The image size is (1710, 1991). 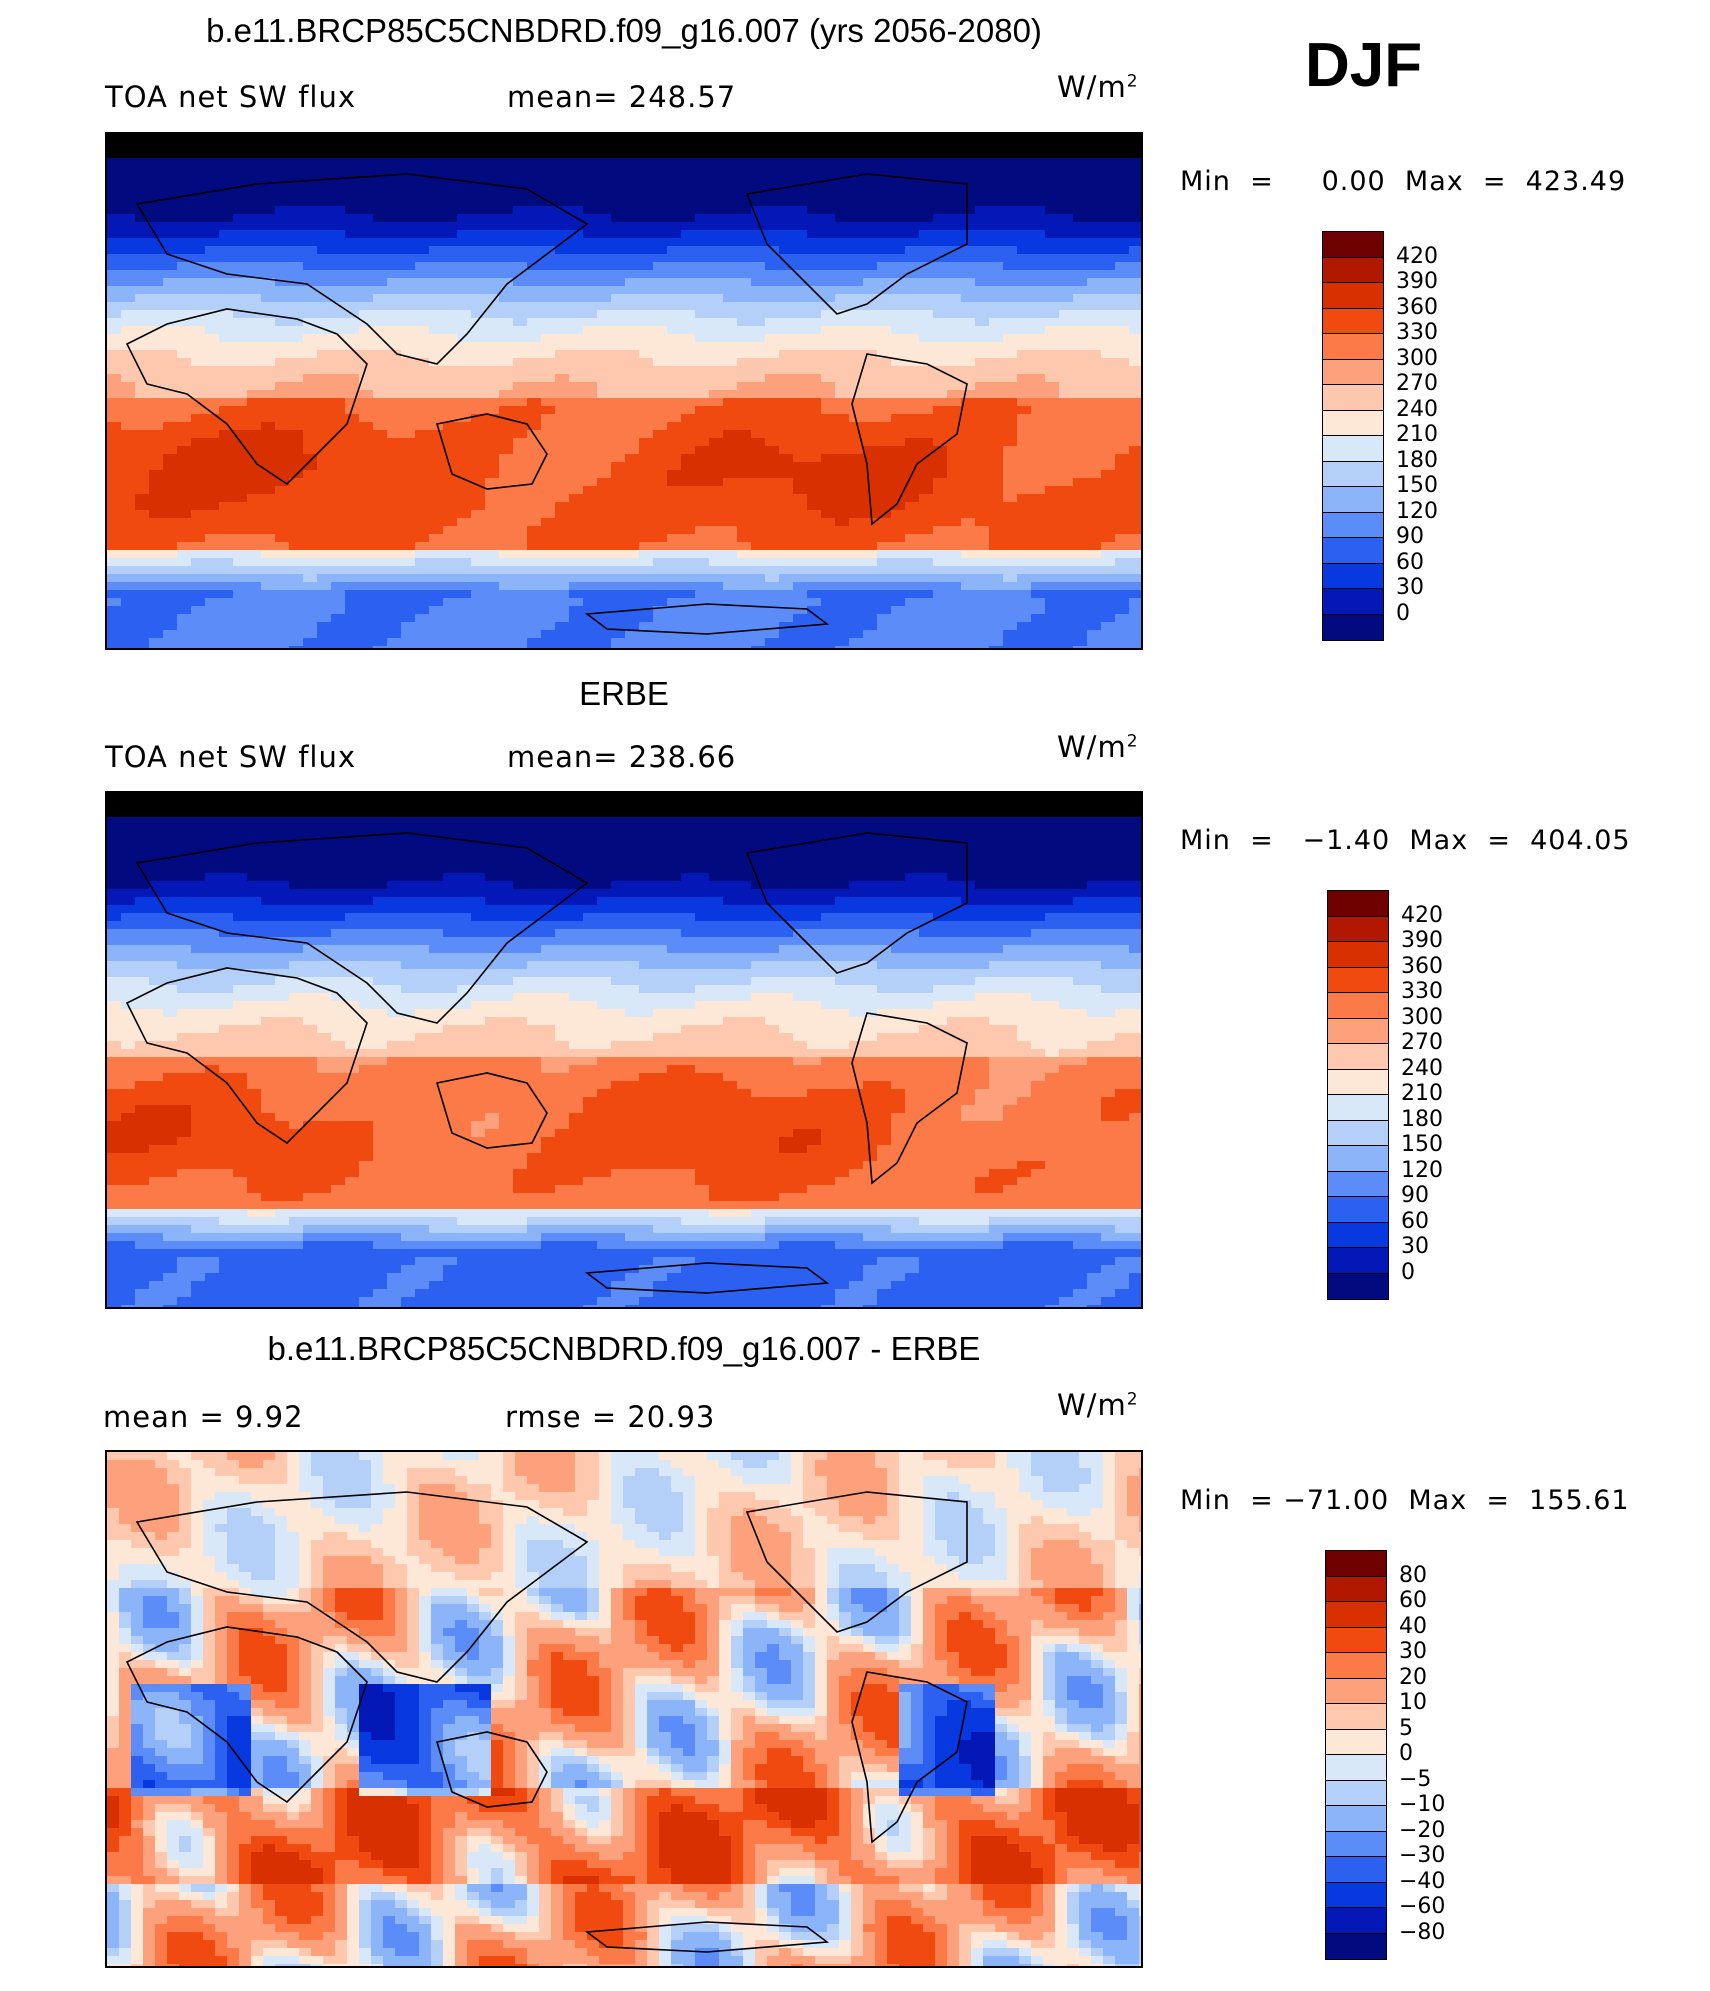 What do you see at coordinates (1422, 1932) in the screenshot?
I see `colorbar-level-label: −80` at bounding box center [1422, 1932].